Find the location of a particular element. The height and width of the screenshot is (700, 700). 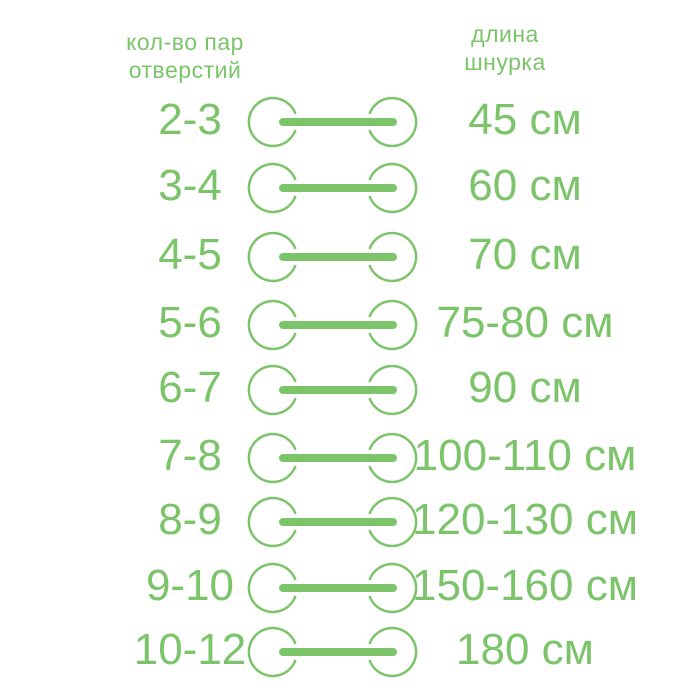

holes-count: 5-6 is located at coordinates (190, 322).